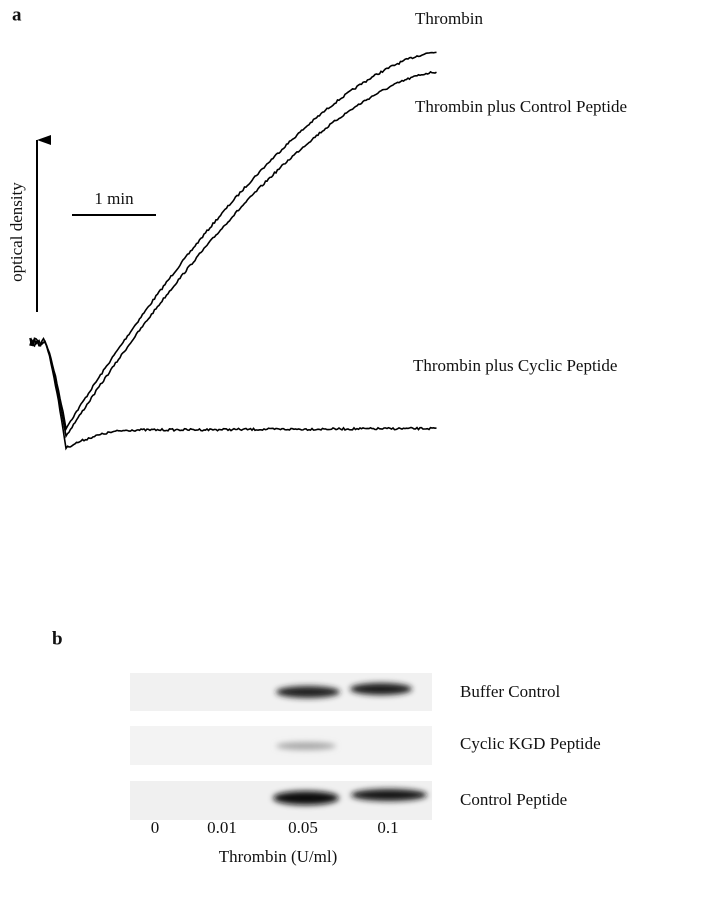 The width and height of the screenshot is (719, 899). Describe the element at coordinates (155, 827) in the screenshot. I see `column-label: 0` at that location.